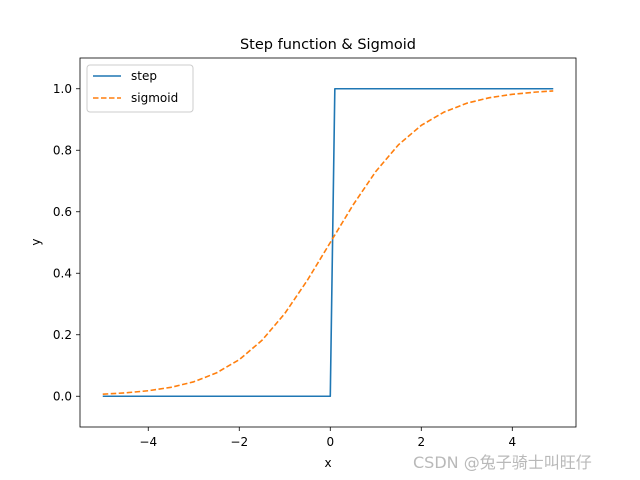  What do you see at coordinates (328, 45) in the screenshot?
I see `chart-title: Step function & Sigmoid` at bounding box center [328, 45].